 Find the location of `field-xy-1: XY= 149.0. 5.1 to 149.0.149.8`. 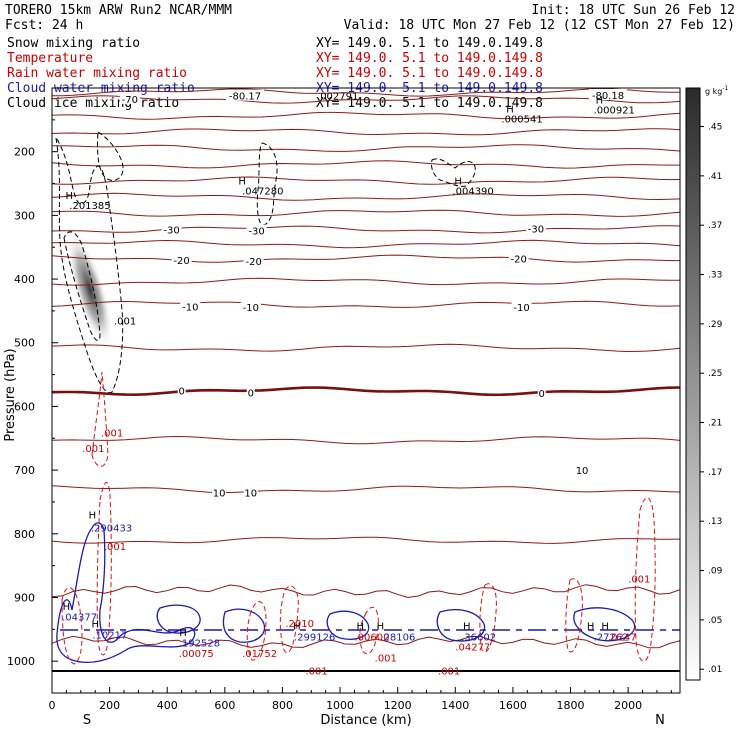

field-xy-1: XY= 149.0. 5.1 to 149.0.149.8 is located at coordinates (429, 58).